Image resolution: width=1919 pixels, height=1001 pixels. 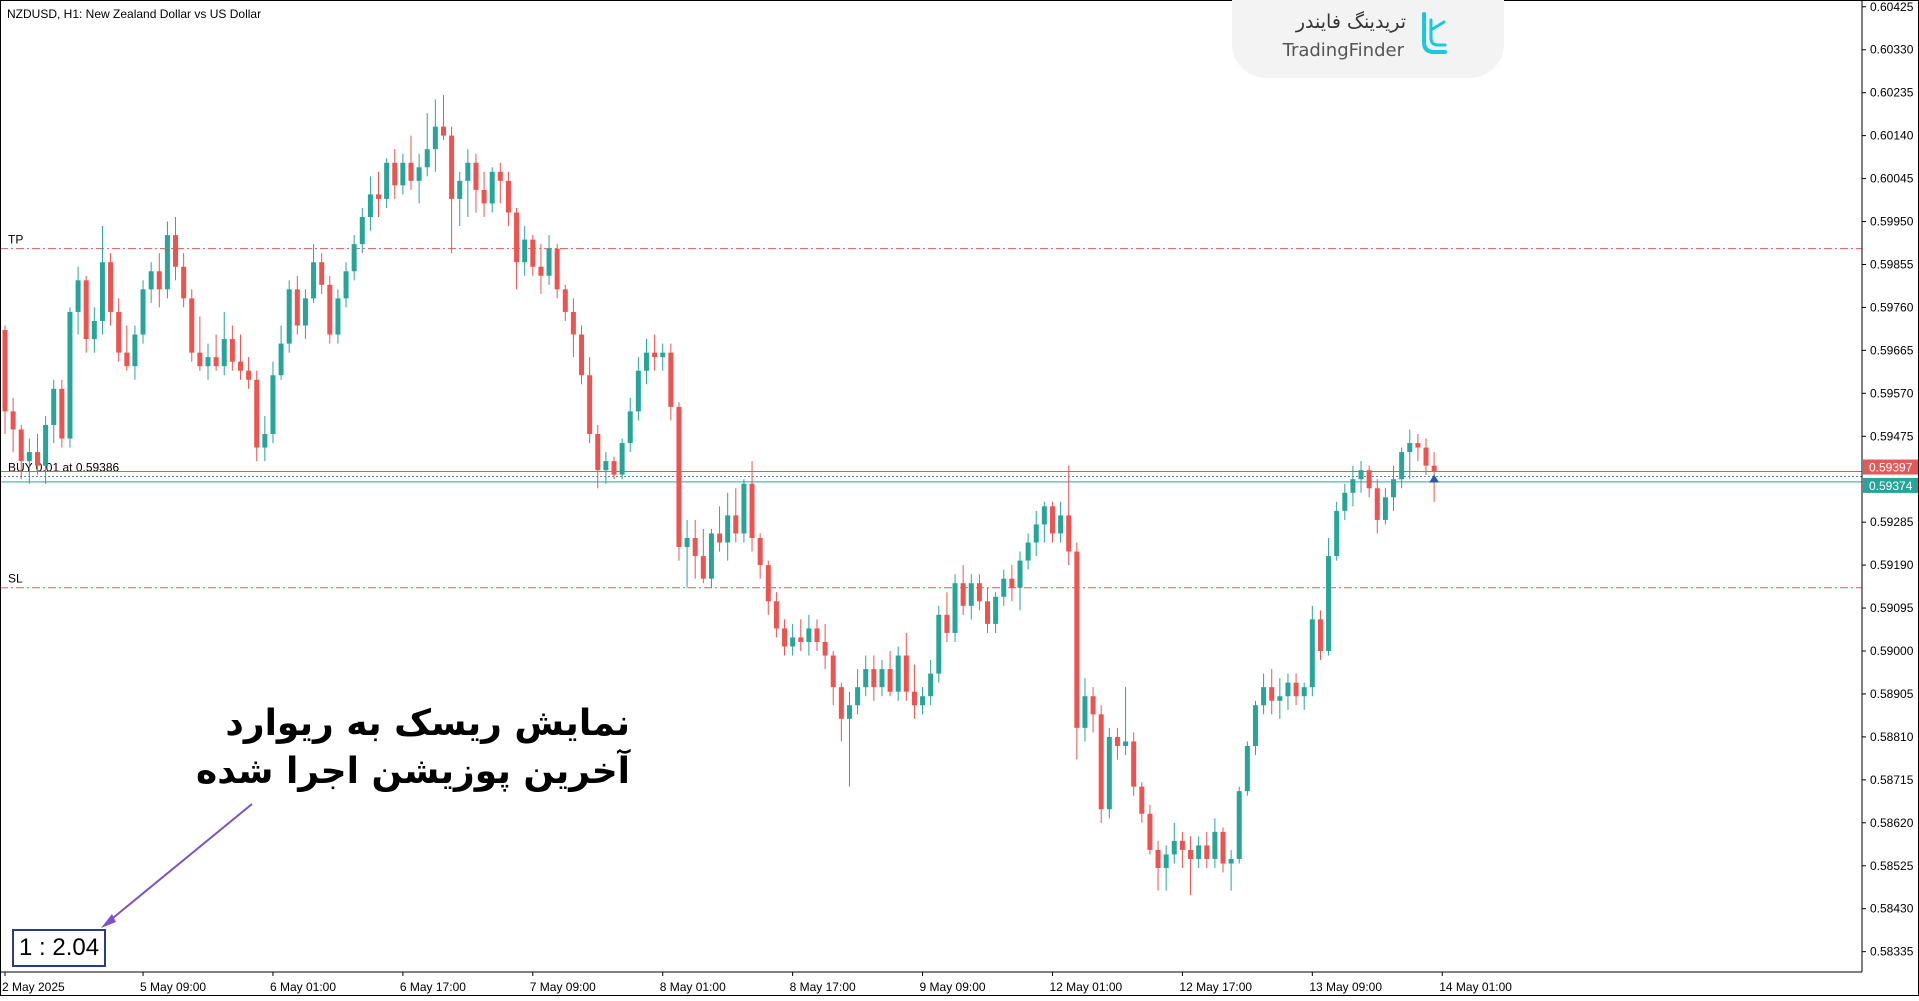 I want to click on tradingfinder-logo-icon, so click(x=1434, y=33).